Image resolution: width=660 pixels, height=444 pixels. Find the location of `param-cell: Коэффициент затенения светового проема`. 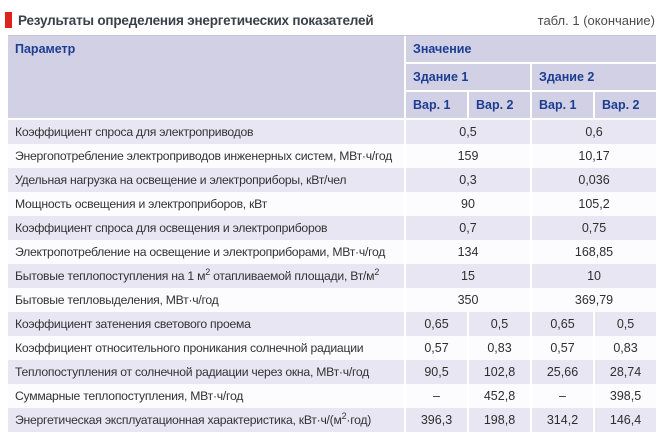

param-cell: Коэффициент затенения светового проема is located at coordinates (206, 324).